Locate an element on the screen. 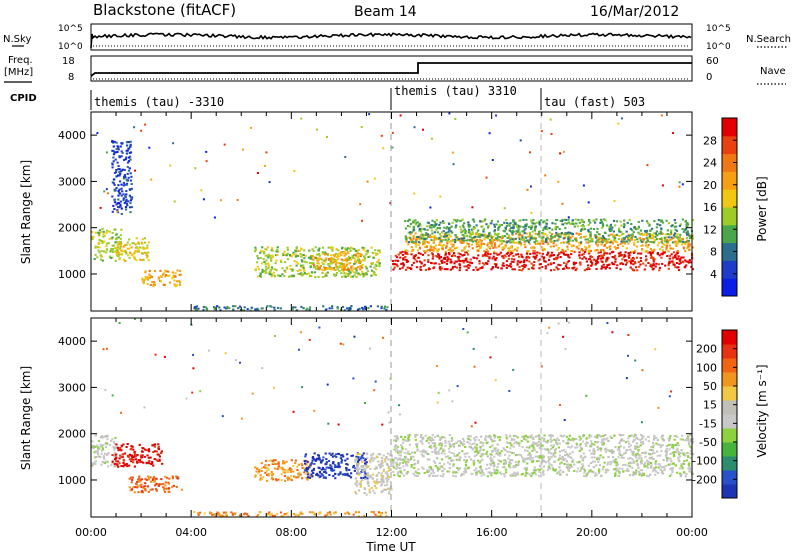 This screenshot has height=554, width=800. colorbar-swatch is located at coordinates (729, 127).